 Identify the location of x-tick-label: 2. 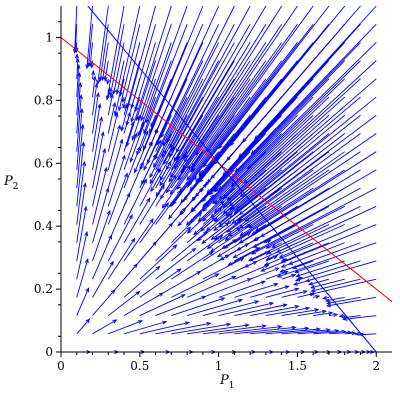
(376, 366).